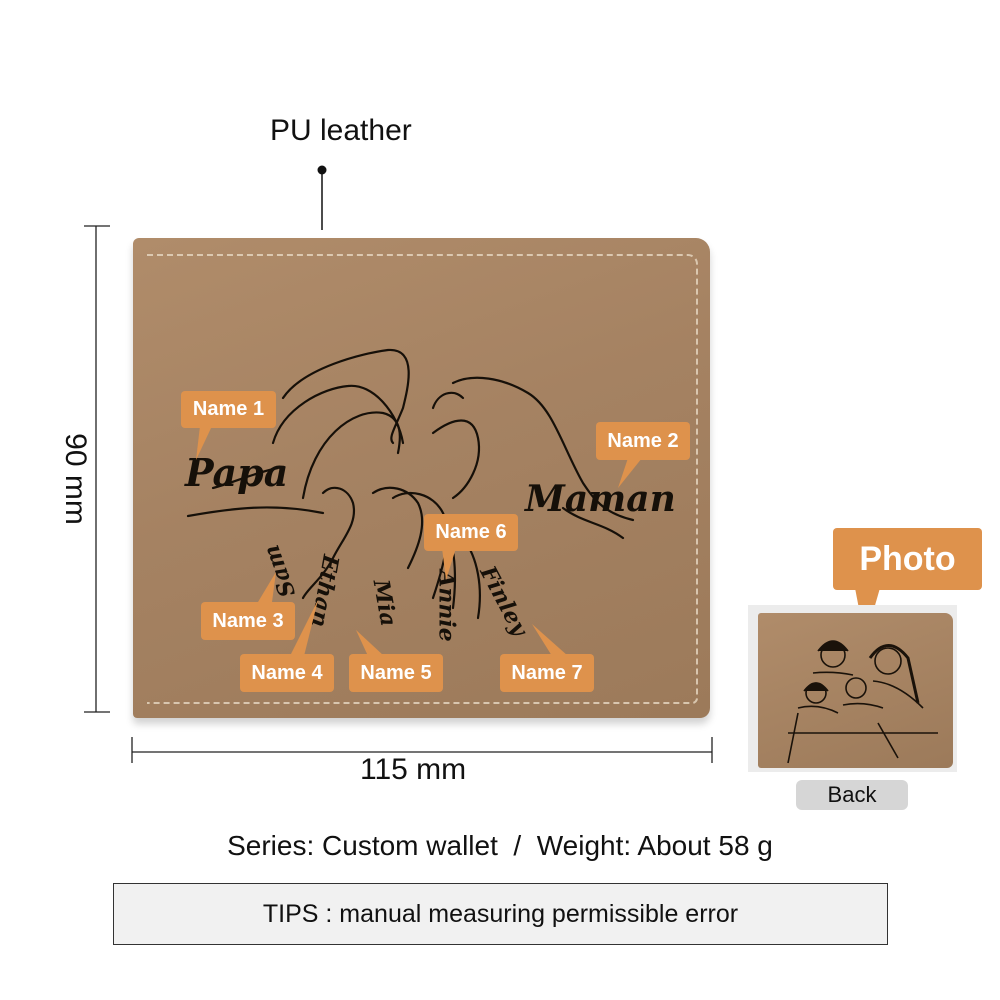 The image size is (1000, 1000). What do you see at coordinates (643, 441) in the screenshot?
I see `callout-name-2: Name 2` at bounding box center [643, 441].